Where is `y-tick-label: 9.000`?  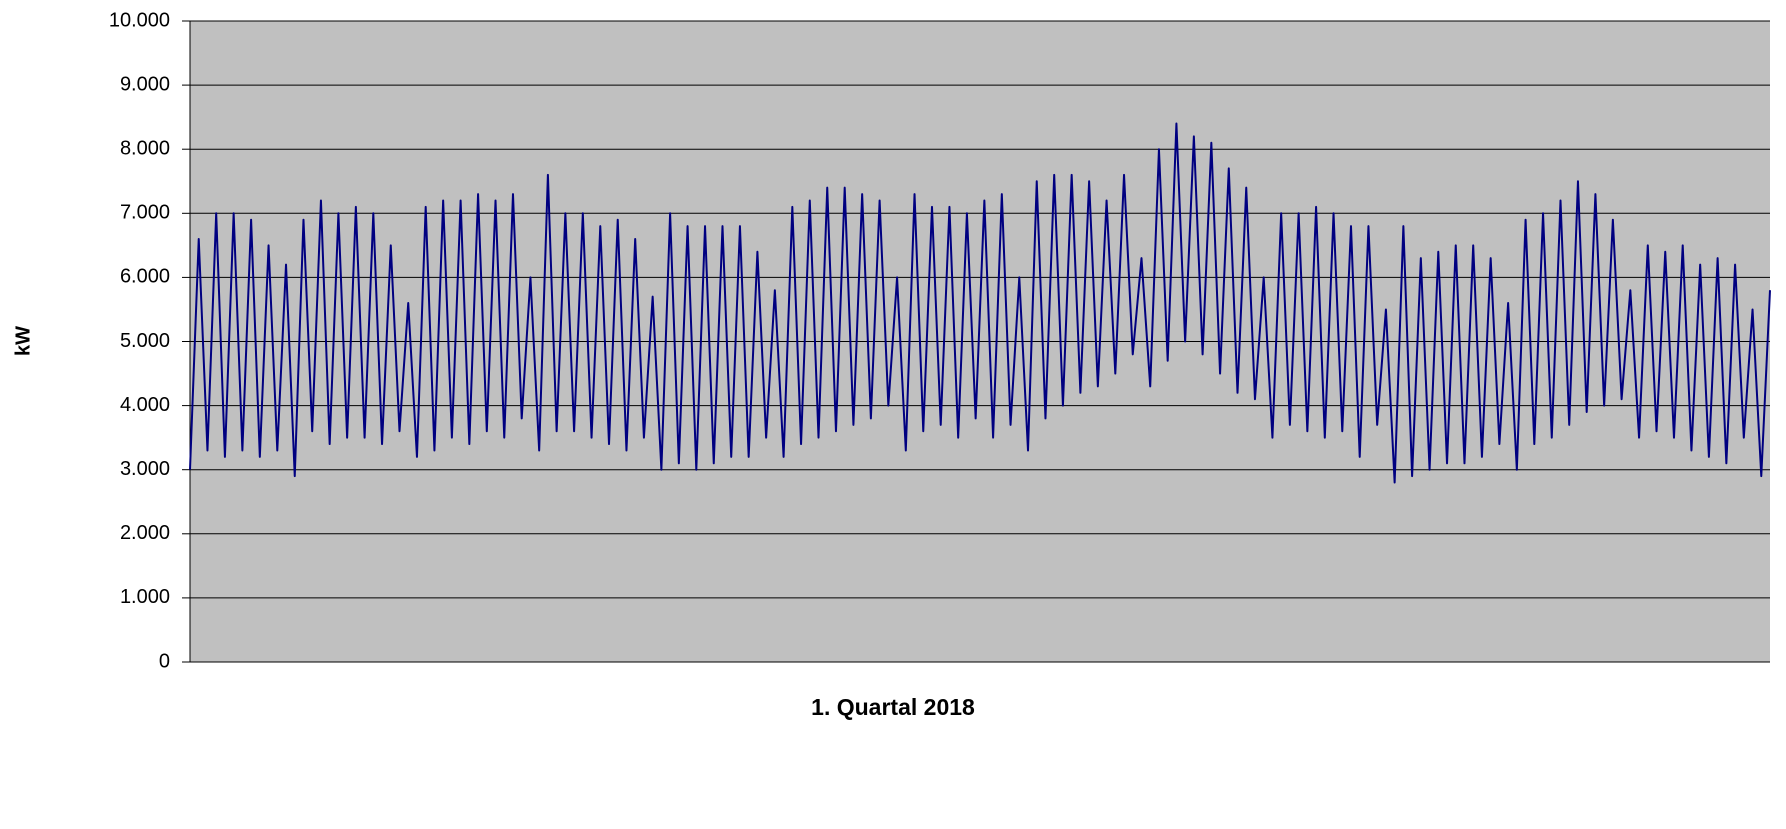
y-tick-label: 9.000 is located at coordinates (145, 84).